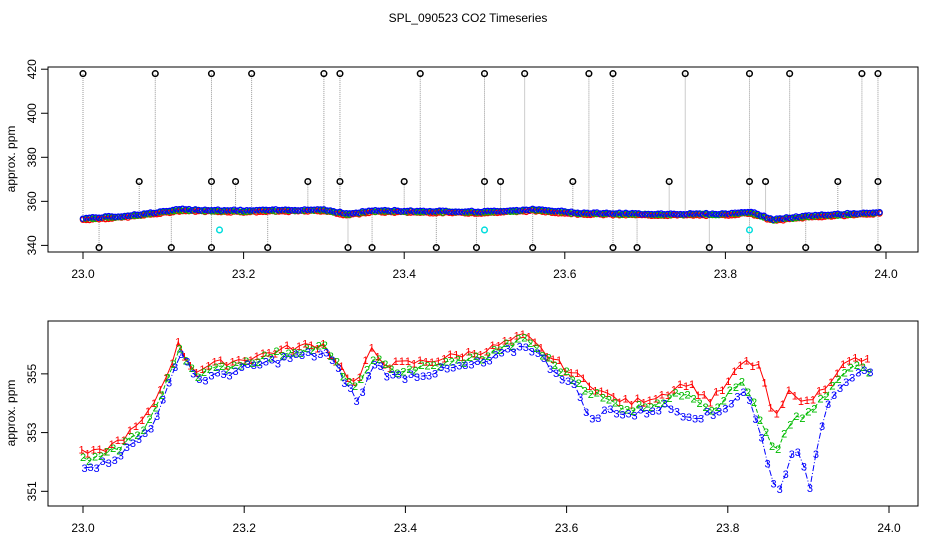 This screenshot has width=936, height=540. What do you see at coordinates (11, 413) in the screenshot?
I see `bottom-y-axis-label: approx. ppm` at bounding box center [11, 413].